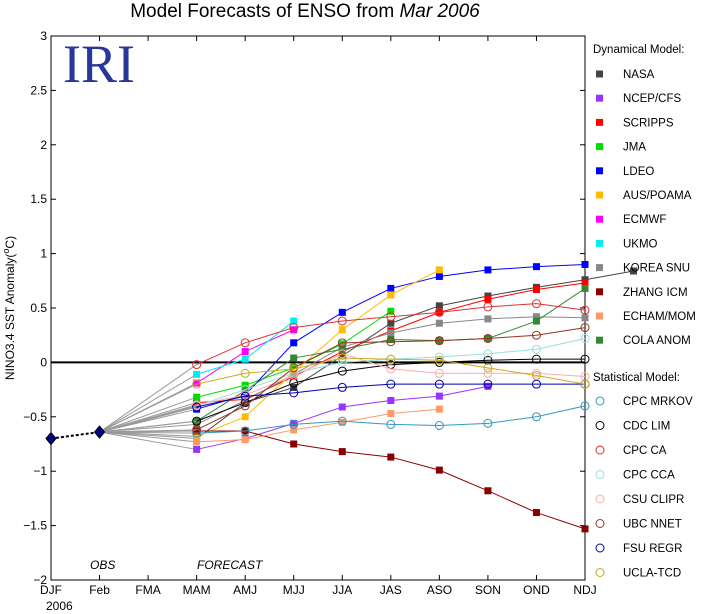 This screenshot has height=614, width=701. Describe the element at coordinates (638, 549) in the screenshot. I see `legend-item: FSU REGR` at that location.